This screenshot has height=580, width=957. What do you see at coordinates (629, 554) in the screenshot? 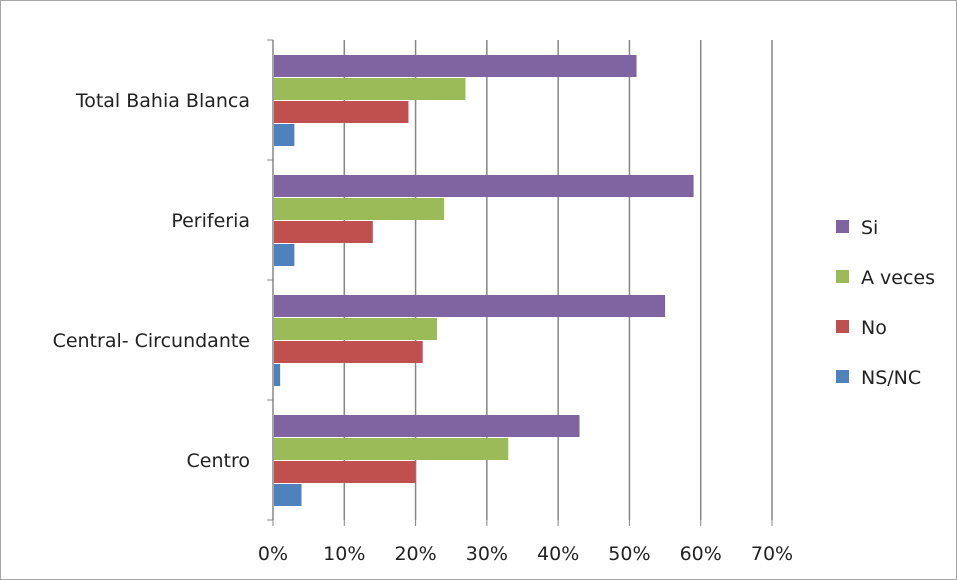
I see `x-tick-label: 50%` at bounding box center [629, 554].